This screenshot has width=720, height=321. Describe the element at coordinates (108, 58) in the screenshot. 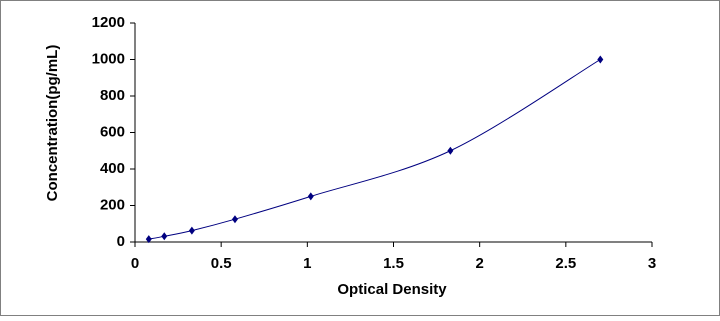

I see `y-tick-label: 1000` at that location.